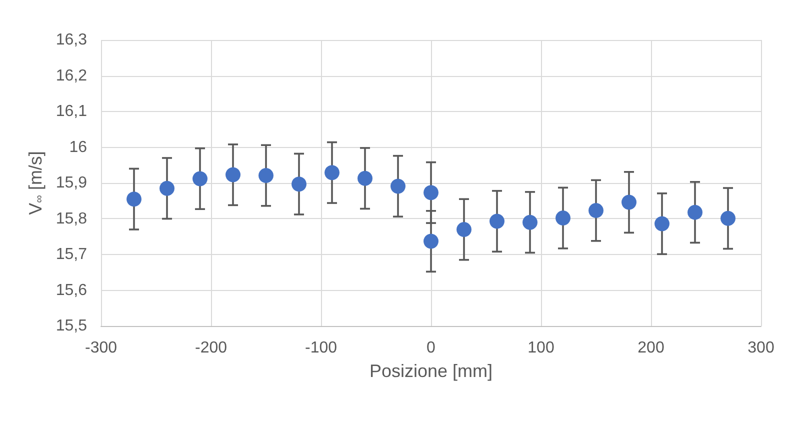  What do you see at coordinates (72, 219) in the screenshot?
I see `y-tick-label: 15,8` at bounding box center [72, 219].